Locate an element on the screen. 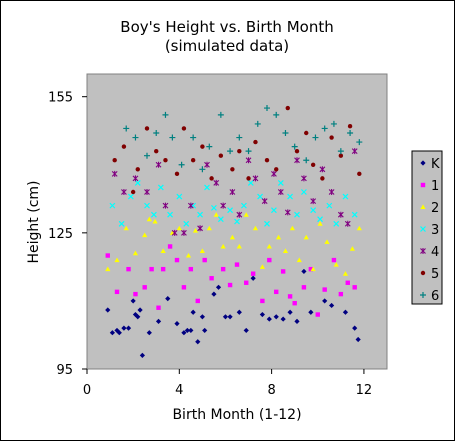  legend-item: 5 is located at coordinates (429, 274).